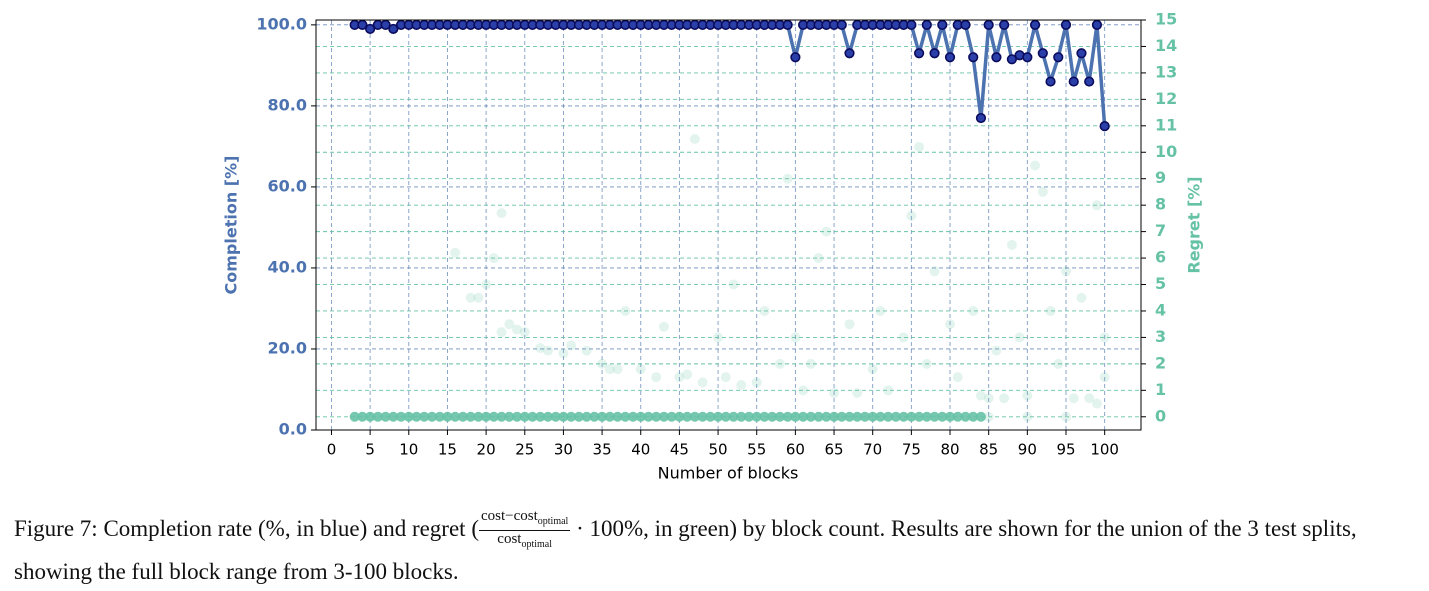  What do you see at coordinates (795, 450) in the screenshot?
I see `x-tick-label: 60` at bounding box center [795, 450].